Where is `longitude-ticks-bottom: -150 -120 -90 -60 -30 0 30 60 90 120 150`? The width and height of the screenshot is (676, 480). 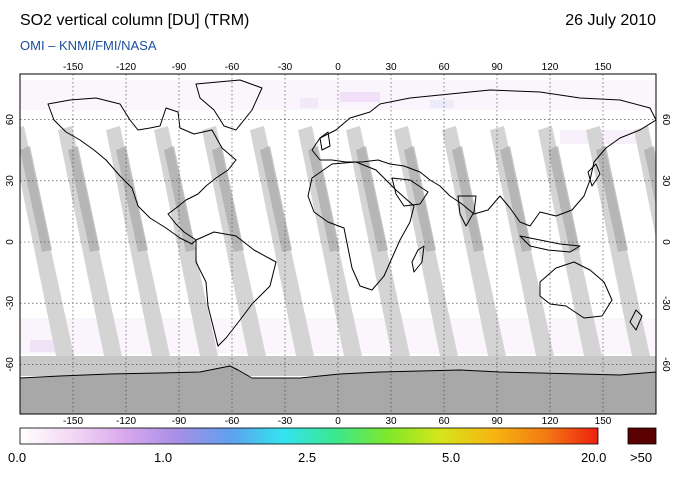
longitude-ticks-bottom: -150 -120 -90 -60 -30 0 30 60 90 120 150 is located at coordinates (337, 421).